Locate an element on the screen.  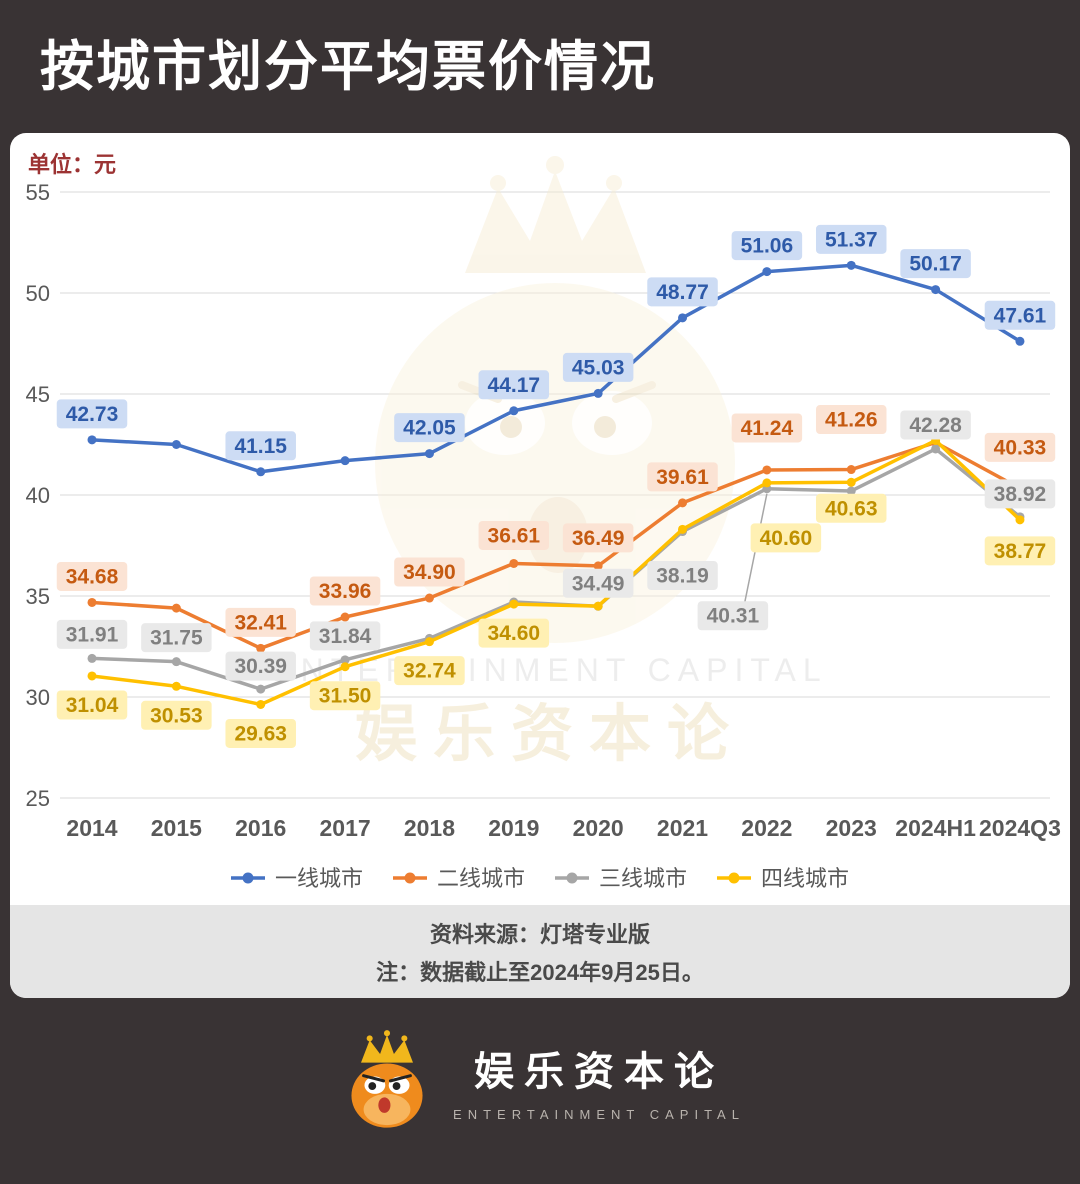
svg-text: 40.60 is located at coordinates (786, 538).